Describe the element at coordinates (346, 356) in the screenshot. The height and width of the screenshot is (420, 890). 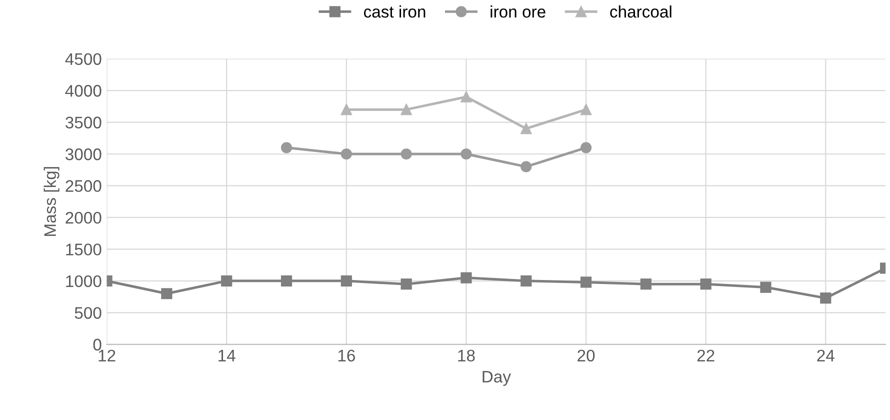
I see `x-tick-label: 16` at that location.